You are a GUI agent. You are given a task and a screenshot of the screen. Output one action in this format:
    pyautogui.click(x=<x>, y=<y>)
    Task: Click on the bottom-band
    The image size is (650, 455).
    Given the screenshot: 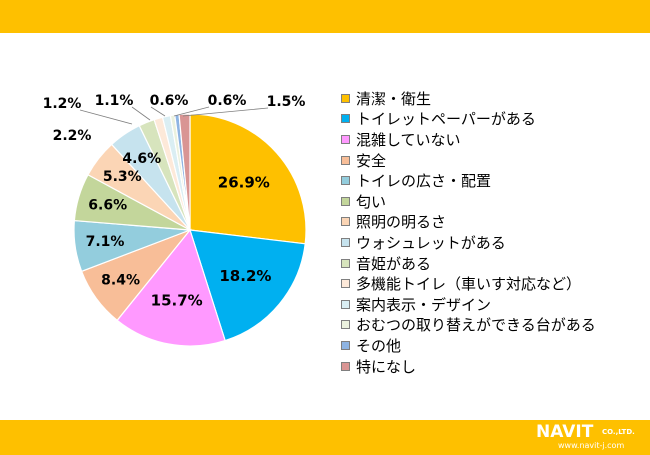 What is the action you would take?
    pyautogui.click(x=325, y=437)
    